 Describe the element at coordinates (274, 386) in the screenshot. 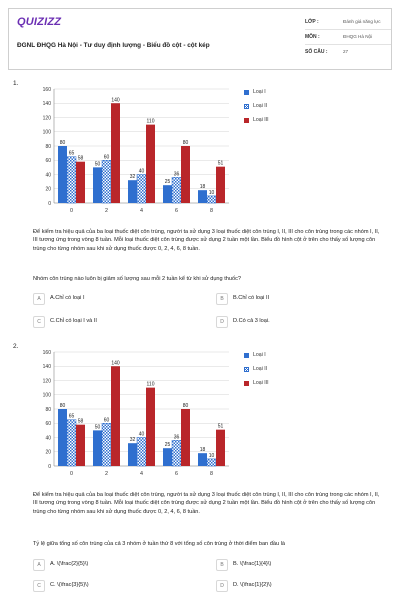

I see `legend-item: Loại III` at that location.